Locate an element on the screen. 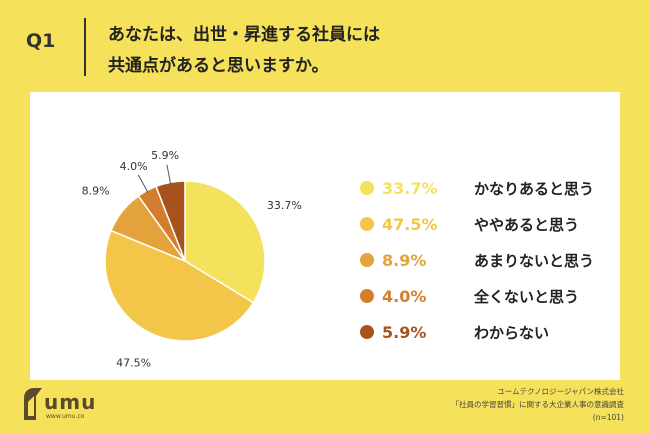 The height and width of the screenshot is (434, 650). legend-label: かなりあると思う is located at coordinates (534, 188).